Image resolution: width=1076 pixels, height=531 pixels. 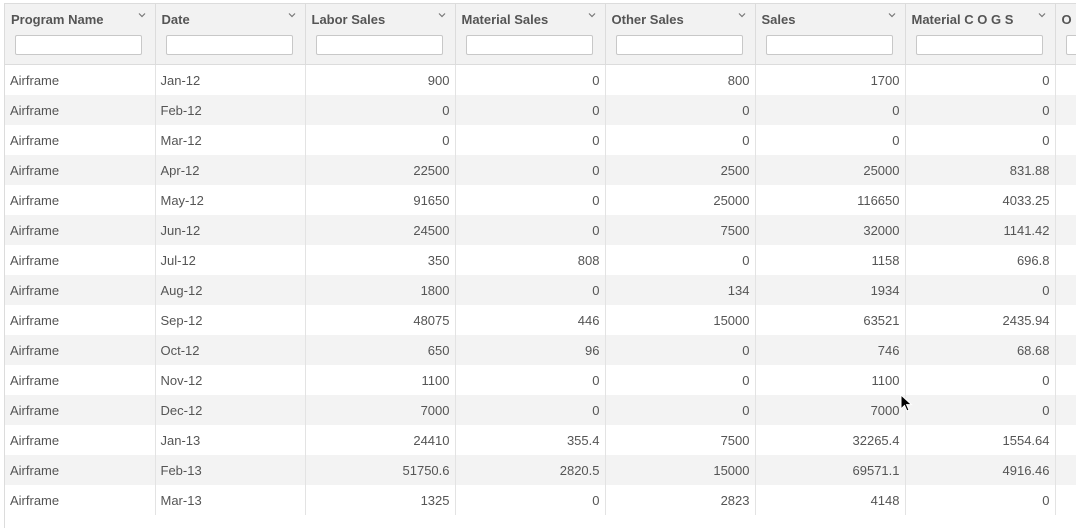 I want to click on column-header-labor: Labor Sales, so click(x=380, y=19).